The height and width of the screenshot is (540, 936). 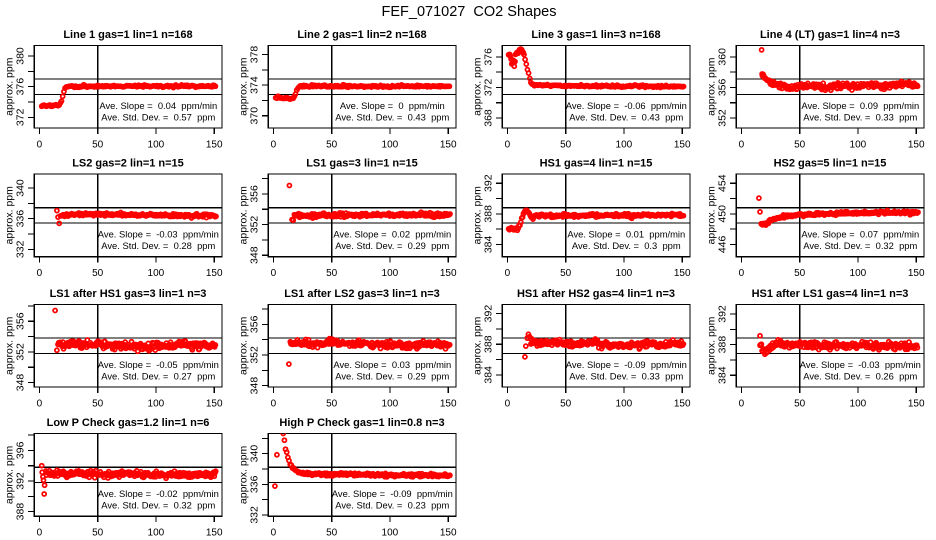 What do you see at coordinates (158, 234) in the screenshot?
I see `svg-text: Ave. Slope = -0.03 ppm/min` at bounding box center [158, 234].